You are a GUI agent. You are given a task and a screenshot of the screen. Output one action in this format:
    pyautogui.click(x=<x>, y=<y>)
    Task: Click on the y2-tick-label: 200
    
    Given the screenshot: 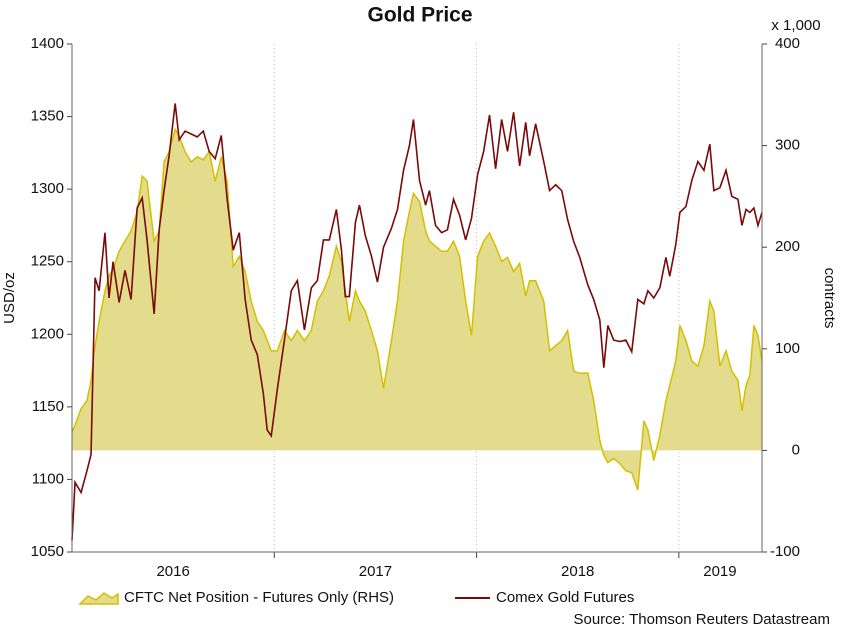 What is the action you would take?
    pyautogui.click(x=787, y=246)
    